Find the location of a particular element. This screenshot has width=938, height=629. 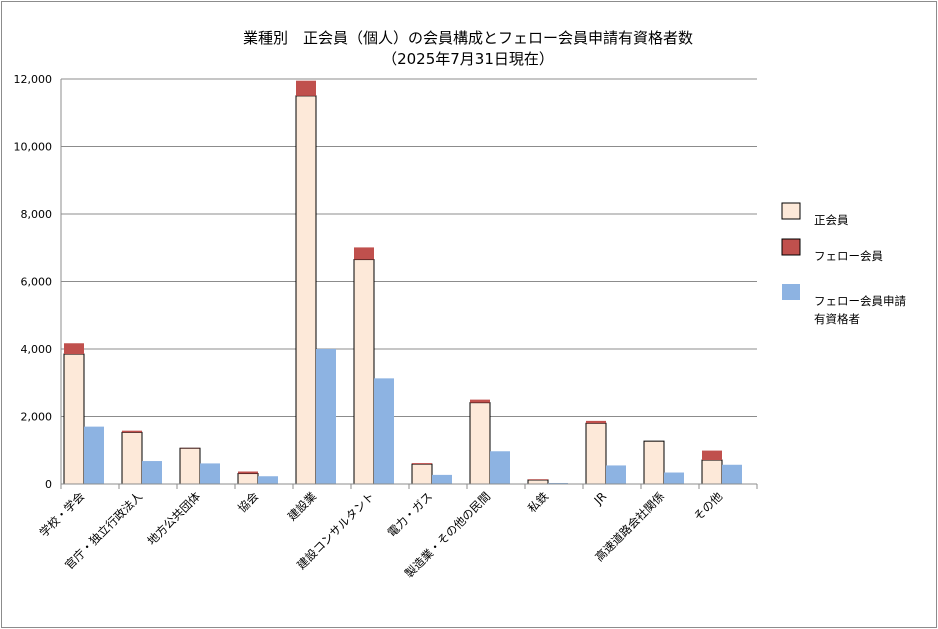

legend-label: 正会員 is located at coordinates (831, 220).